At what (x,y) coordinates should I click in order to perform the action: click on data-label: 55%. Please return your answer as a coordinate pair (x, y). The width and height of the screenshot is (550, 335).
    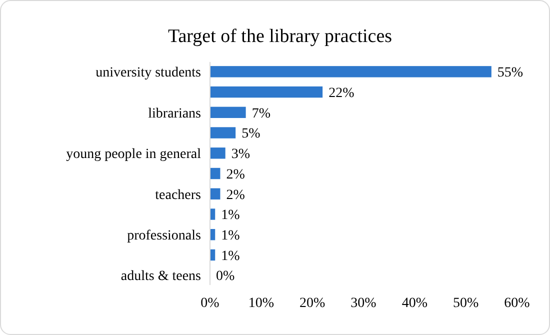
    Looking at the image, I should click on (510, 73).